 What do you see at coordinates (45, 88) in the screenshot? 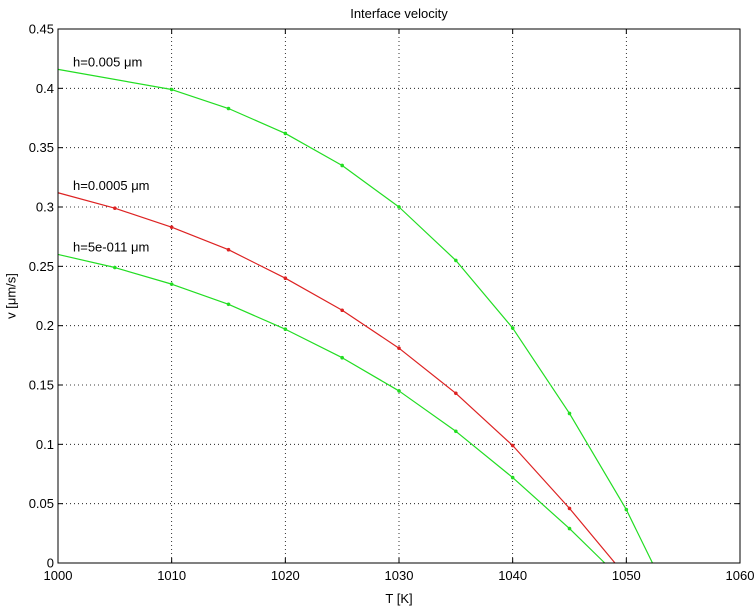
I see `y-tick-label: 0.4` at bounding box center [45, 88].